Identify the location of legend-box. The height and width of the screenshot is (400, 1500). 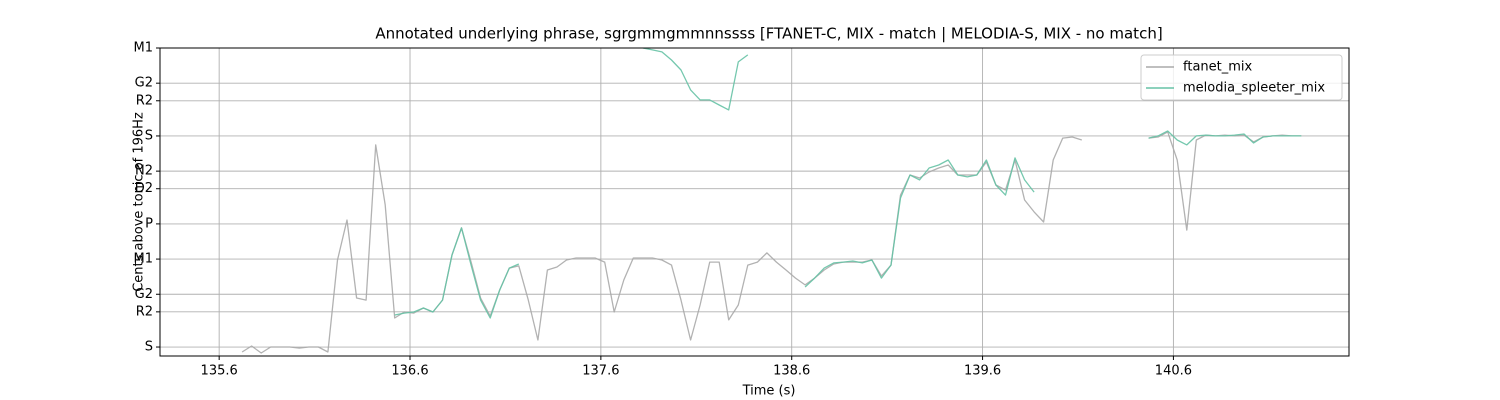
(1241, 77).